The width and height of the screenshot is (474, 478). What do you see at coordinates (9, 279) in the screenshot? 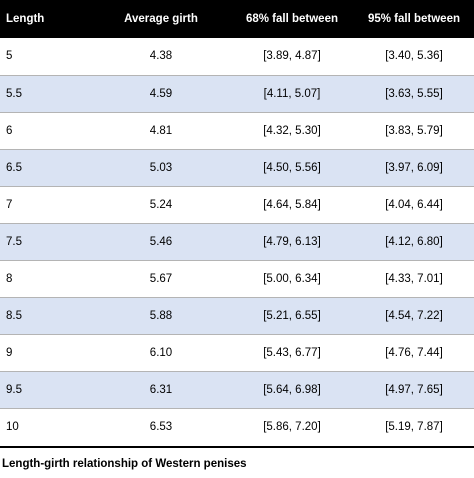
I see `cell-length: 8` at bounding box center [9, 279].